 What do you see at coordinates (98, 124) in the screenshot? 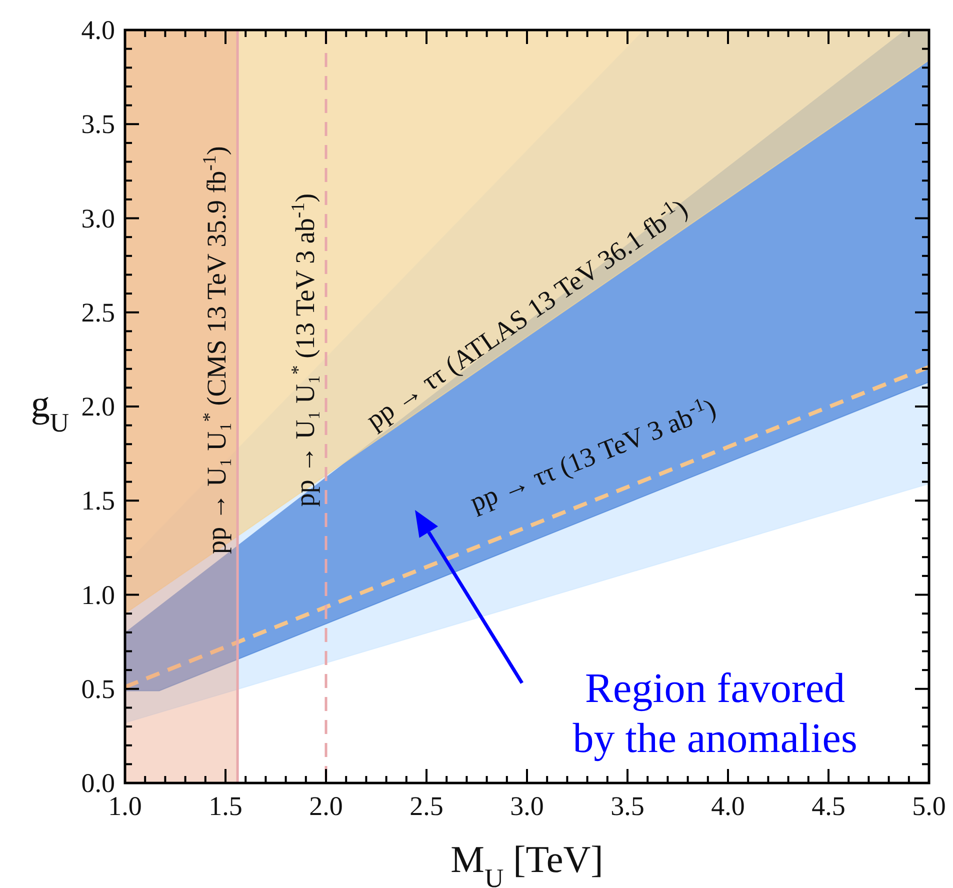
I see `y-tick-label: 3.5` at bounding box center [98, 124].